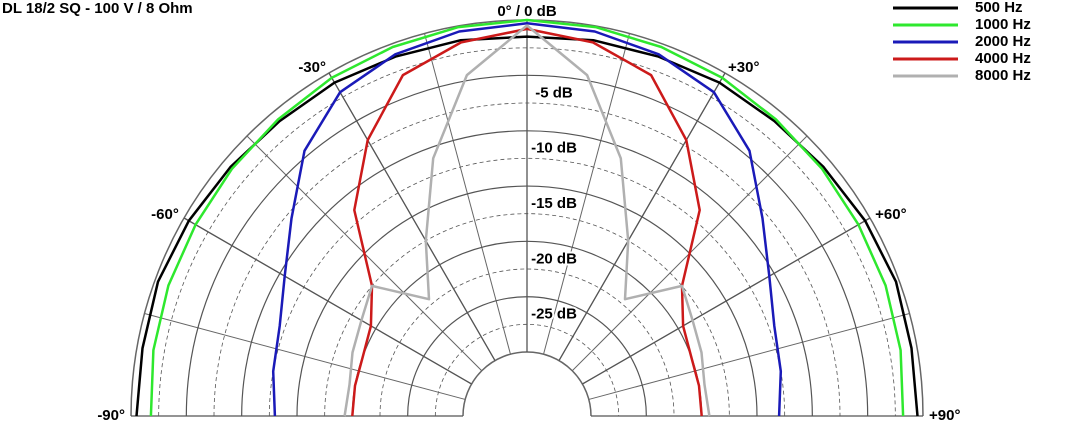 This screenshot has width=1080, height=426. What do you see at coordinates (1003, 41) in the screenshot?
I see `legend-label: 2000 Hz` at bounding box center [1003, 41].